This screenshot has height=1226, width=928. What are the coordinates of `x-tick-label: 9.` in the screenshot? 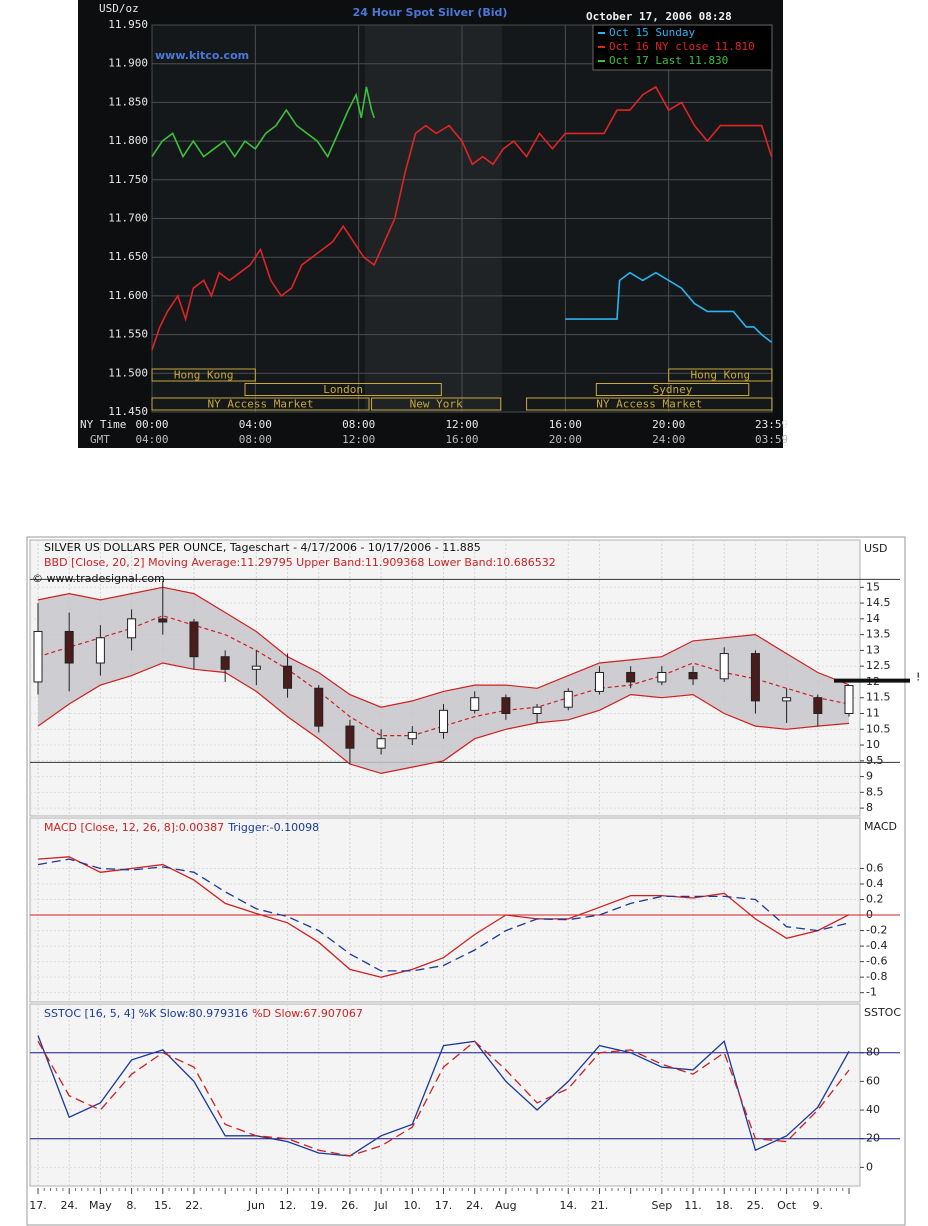 It's located at (818, 1205).